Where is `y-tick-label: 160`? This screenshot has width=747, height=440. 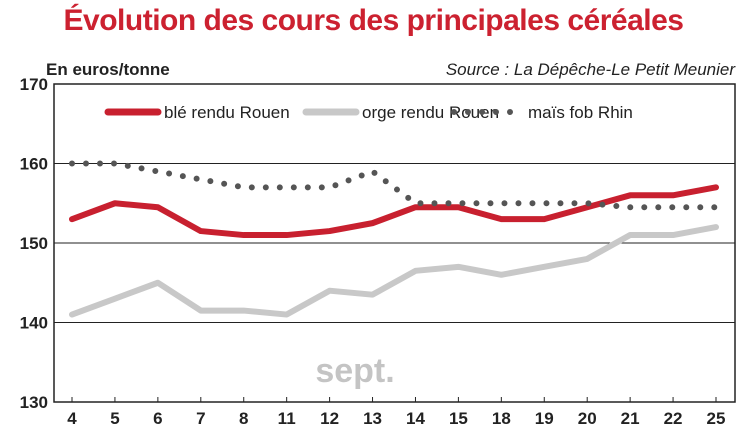 y-tick-label: 160 is located at coordinates (34, 164).